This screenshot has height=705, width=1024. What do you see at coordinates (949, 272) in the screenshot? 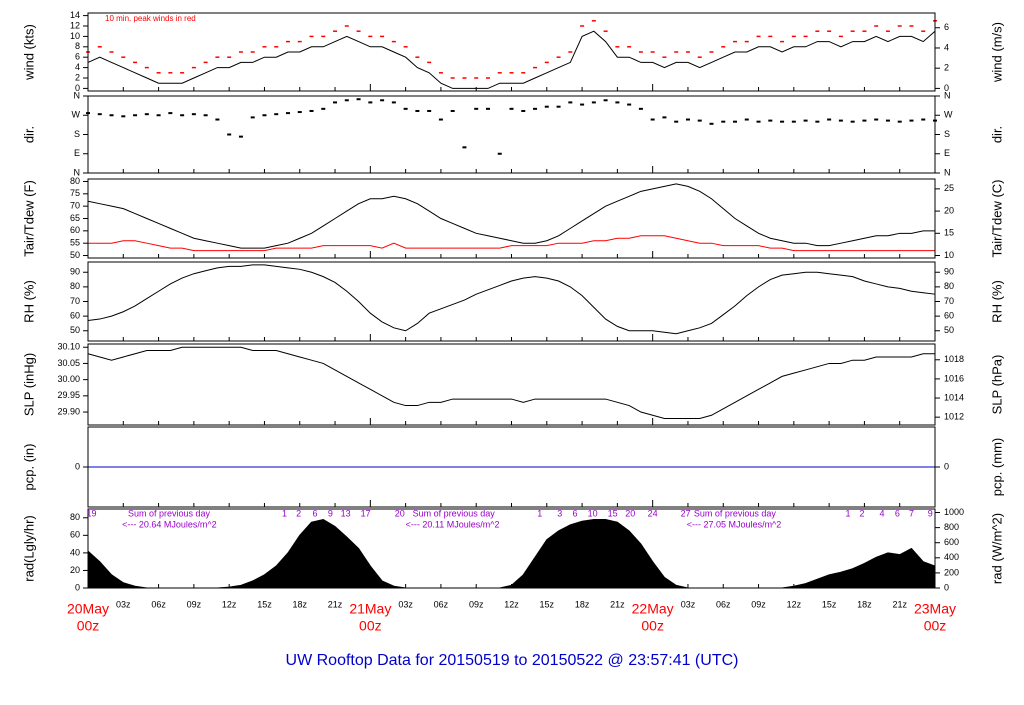
I see `y2-tick-label: 90` at bounding box center [949, 272].